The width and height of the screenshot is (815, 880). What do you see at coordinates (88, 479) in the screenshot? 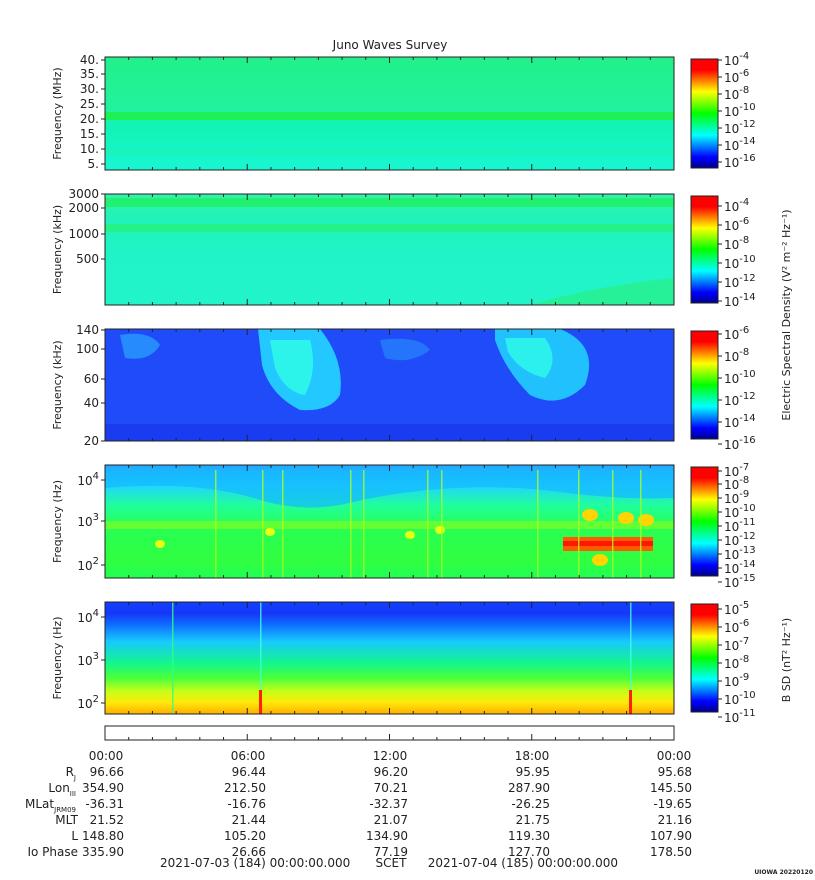
I see `y-tick-label: 104` at bounding box center [88, 479].